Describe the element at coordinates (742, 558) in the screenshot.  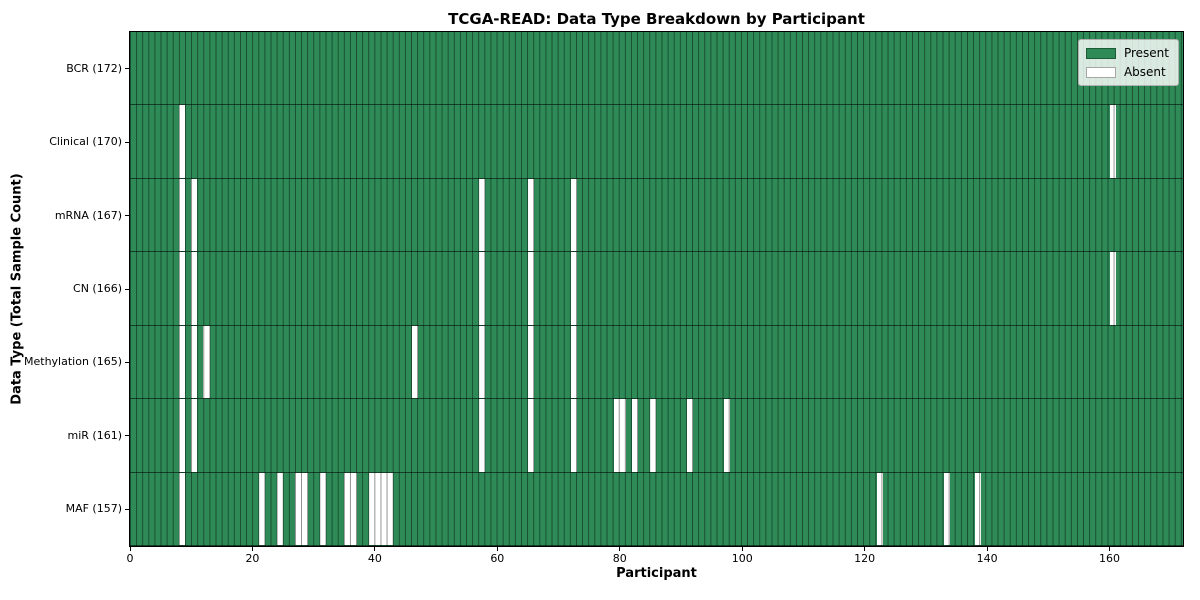
I see `x-tick-label: 100` at that location.